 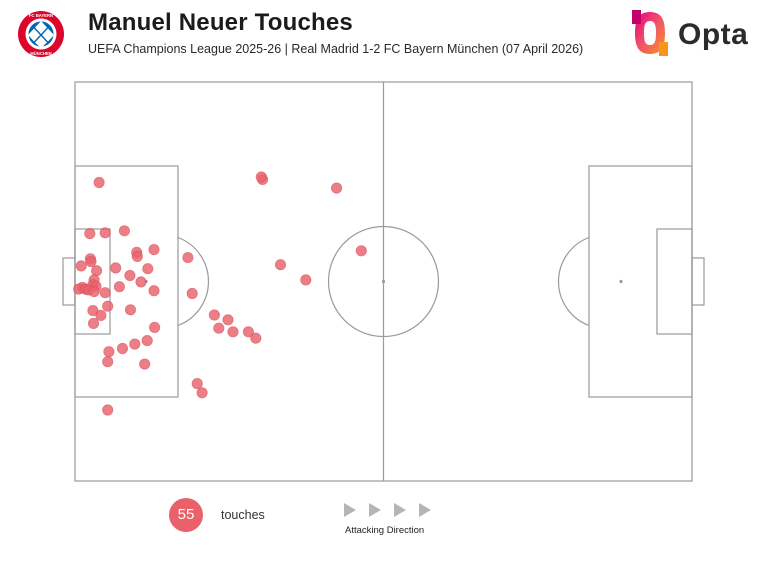 I want to click on touch-count-label: touches, so click(x=243, y=515).